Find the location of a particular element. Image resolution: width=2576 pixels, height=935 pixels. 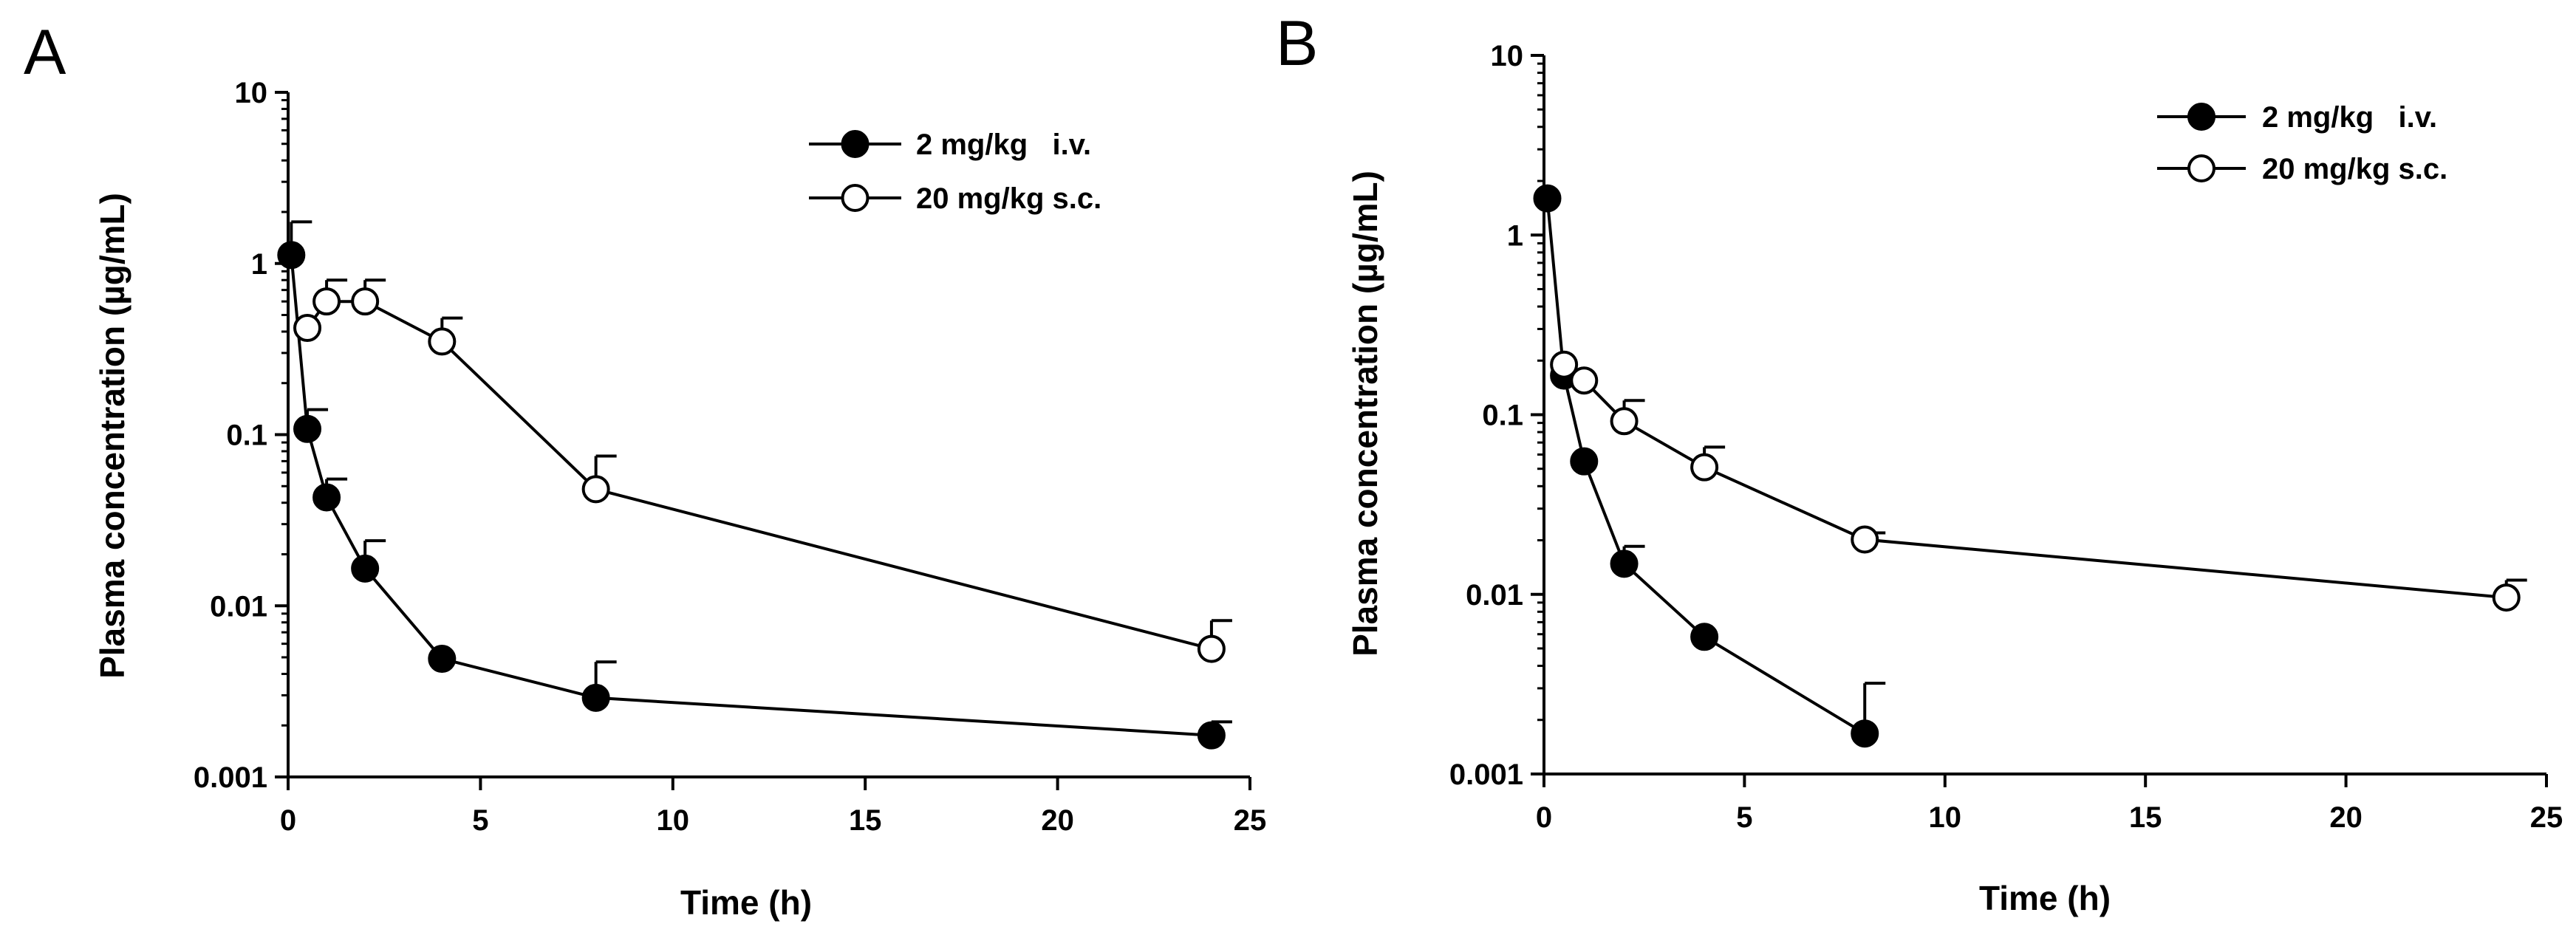

panel-label: A is located at coordinates (45, 52).